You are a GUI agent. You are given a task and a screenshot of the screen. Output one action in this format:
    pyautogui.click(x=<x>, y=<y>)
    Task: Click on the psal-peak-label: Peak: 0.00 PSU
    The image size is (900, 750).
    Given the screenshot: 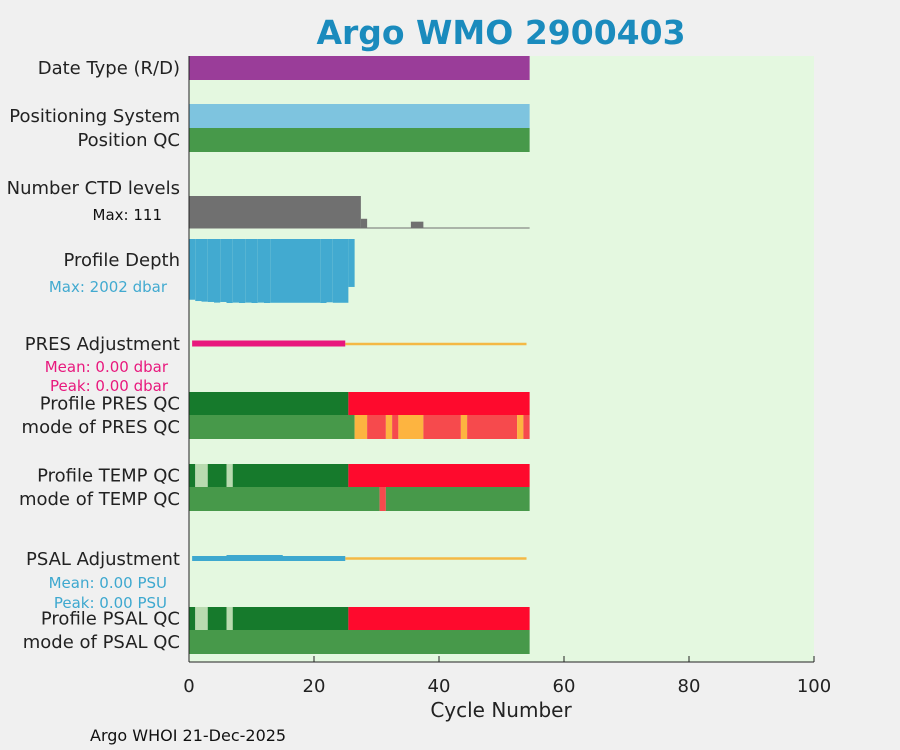 What is the action you would take?
    pyautogui.click(x=110, y=603)
    